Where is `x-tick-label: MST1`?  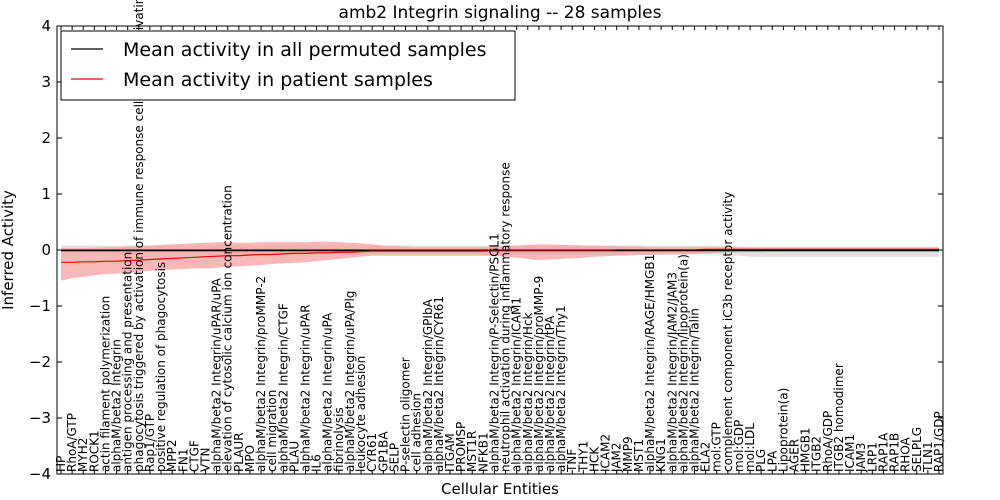
x-tick-label: MST1 is located at coordinates (639, 455).